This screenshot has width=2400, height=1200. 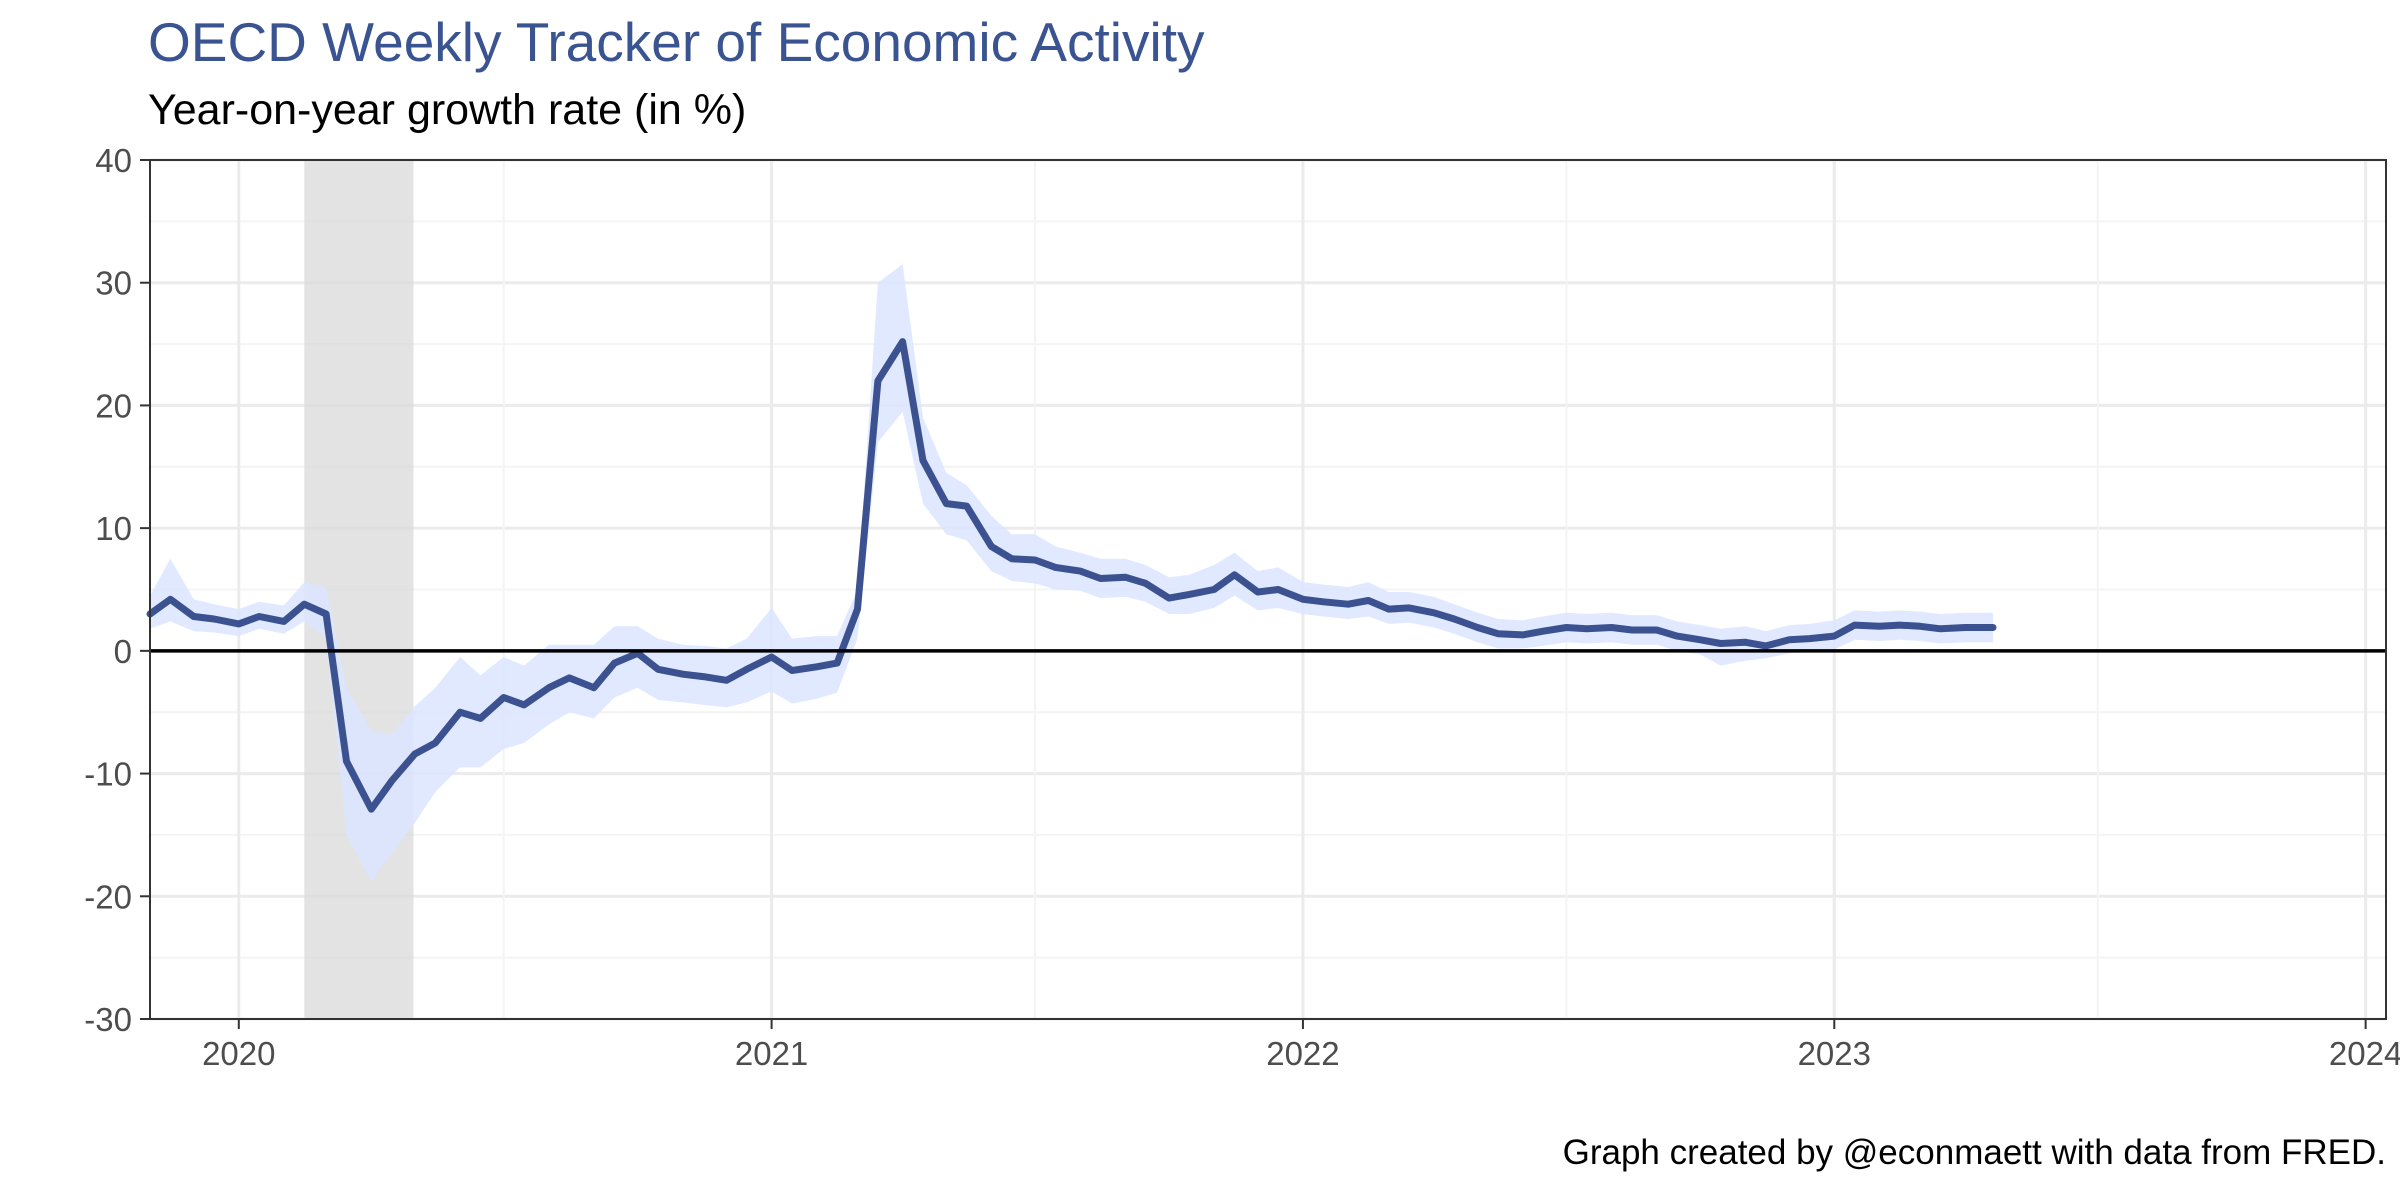 I want to click on chart-title: OECD Weekly Tracker of Economic Activity, so click(x=676, y=42).